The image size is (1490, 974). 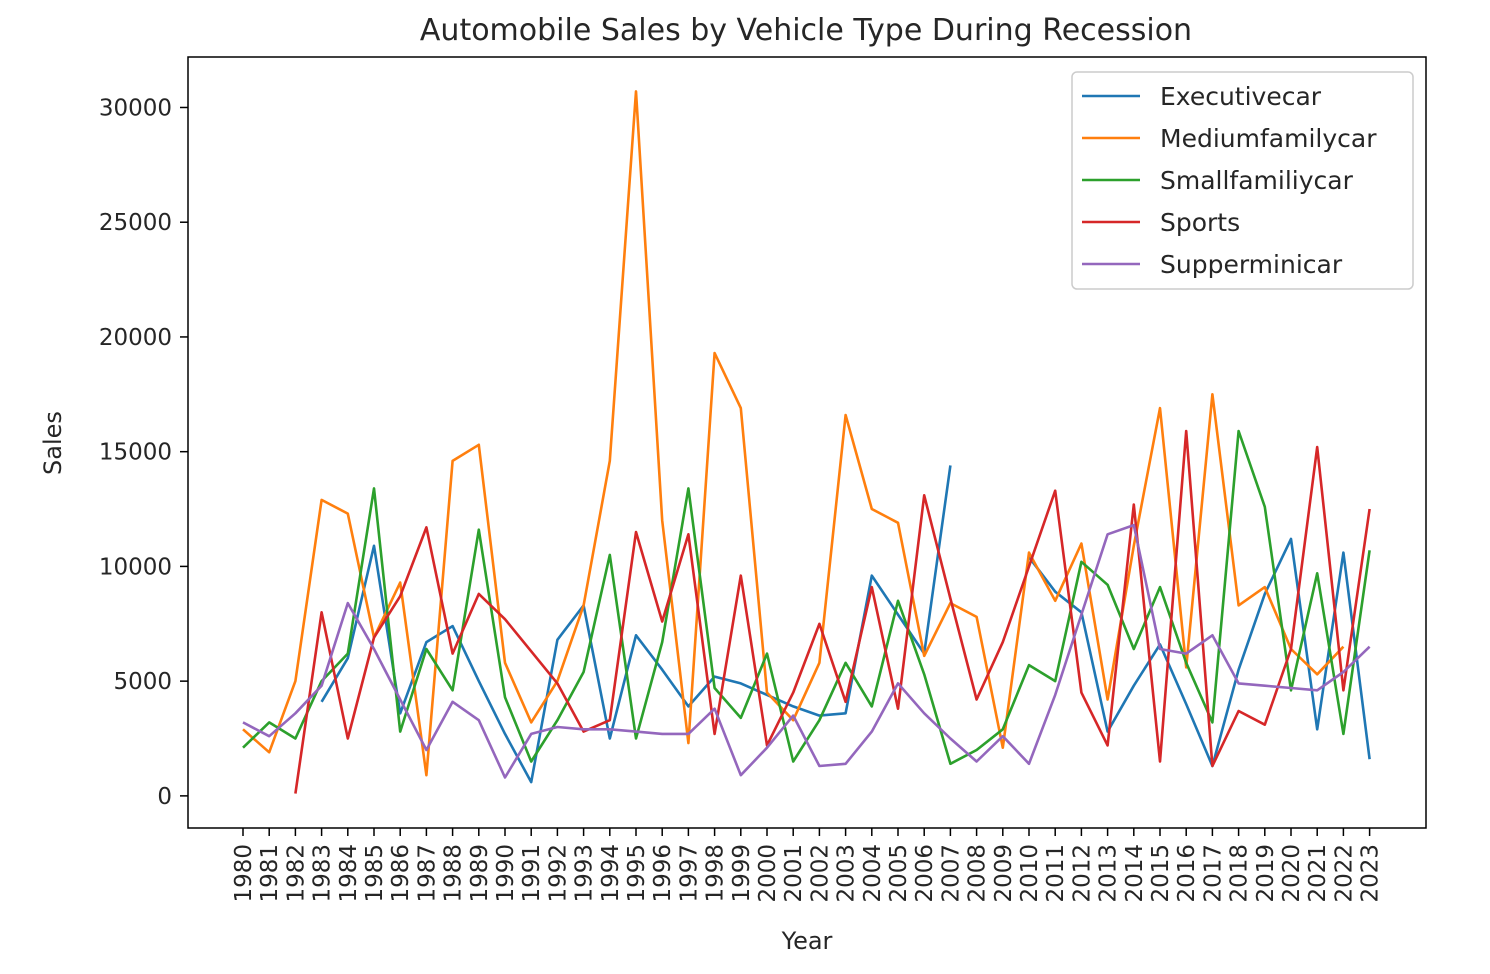 I want to click on x-tick-label: 2007, so click(x=951, y=873).